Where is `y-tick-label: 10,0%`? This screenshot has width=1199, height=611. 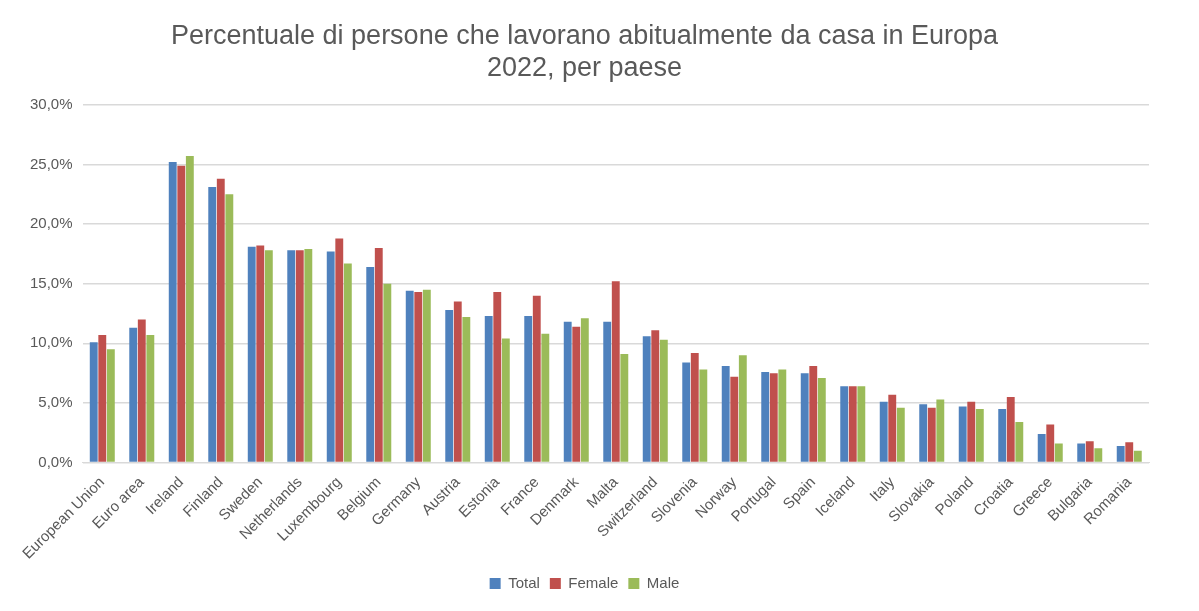 y-tick-label: 10,0% is located at coordinates (51, 342).